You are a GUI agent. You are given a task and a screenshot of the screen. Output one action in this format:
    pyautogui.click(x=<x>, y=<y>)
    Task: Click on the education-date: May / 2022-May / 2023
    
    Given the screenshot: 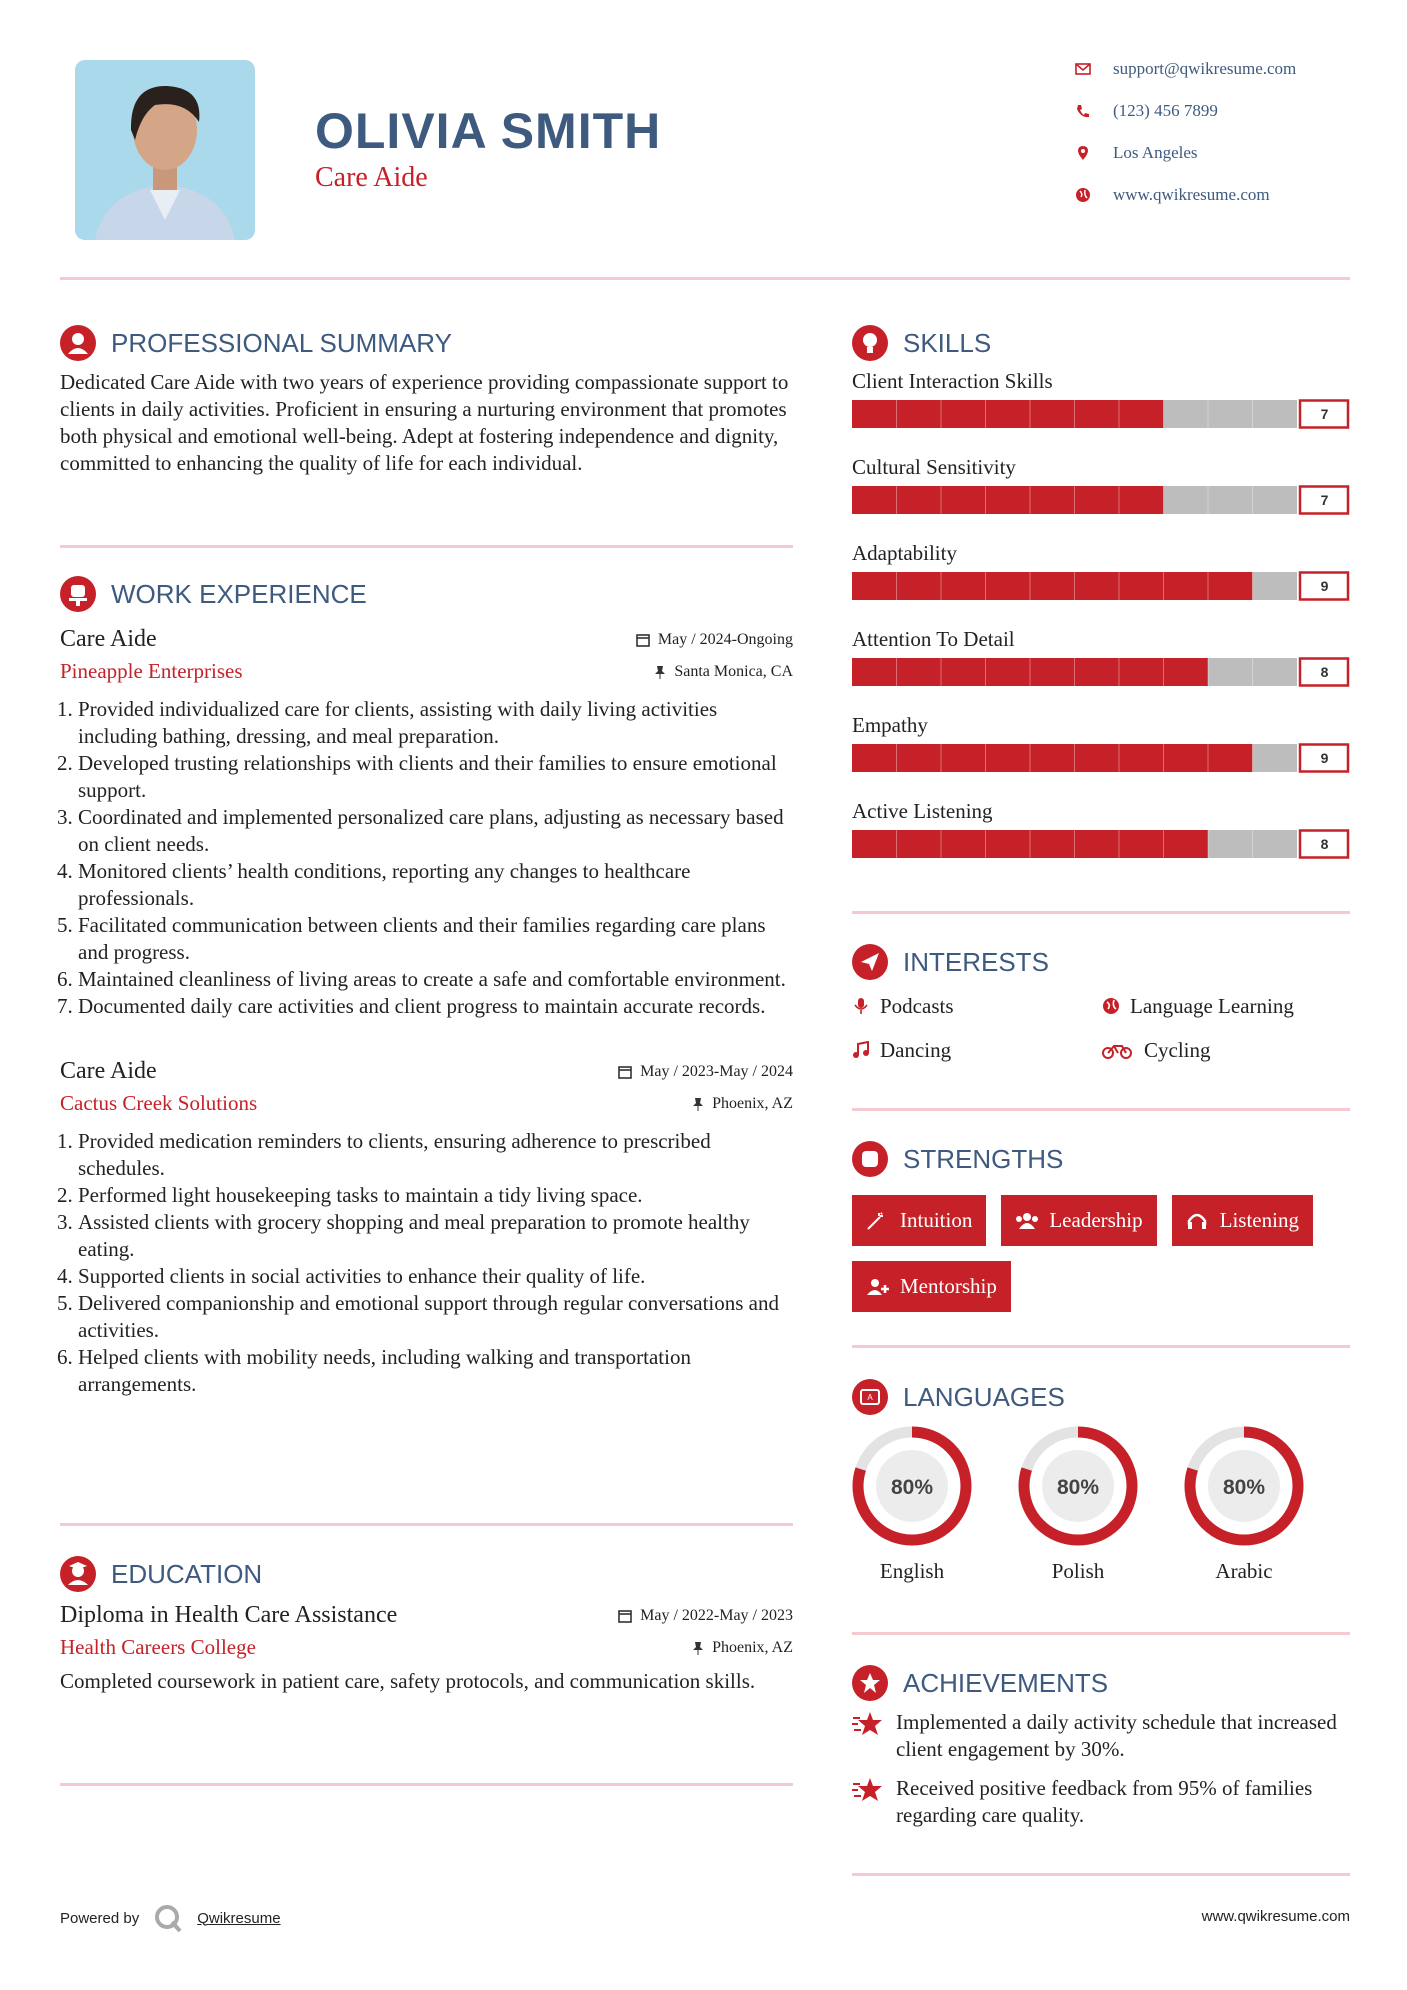 What is the action you would take?
    pyautogui.click(x=716, y=1615)
    